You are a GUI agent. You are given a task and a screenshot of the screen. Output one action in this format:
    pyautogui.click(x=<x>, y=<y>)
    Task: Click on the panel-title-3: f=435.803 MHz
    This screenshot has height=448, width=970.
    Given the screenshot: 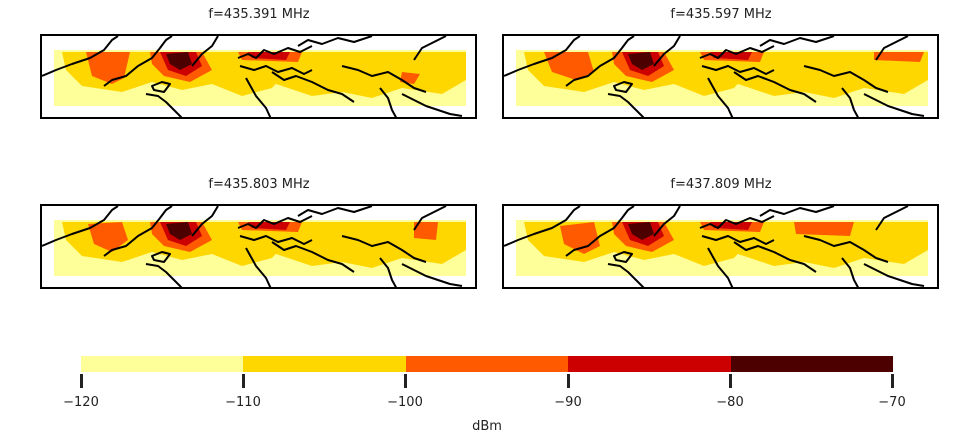 What is the action you would take?
    pyautogui.click(x=259, y=184)
    